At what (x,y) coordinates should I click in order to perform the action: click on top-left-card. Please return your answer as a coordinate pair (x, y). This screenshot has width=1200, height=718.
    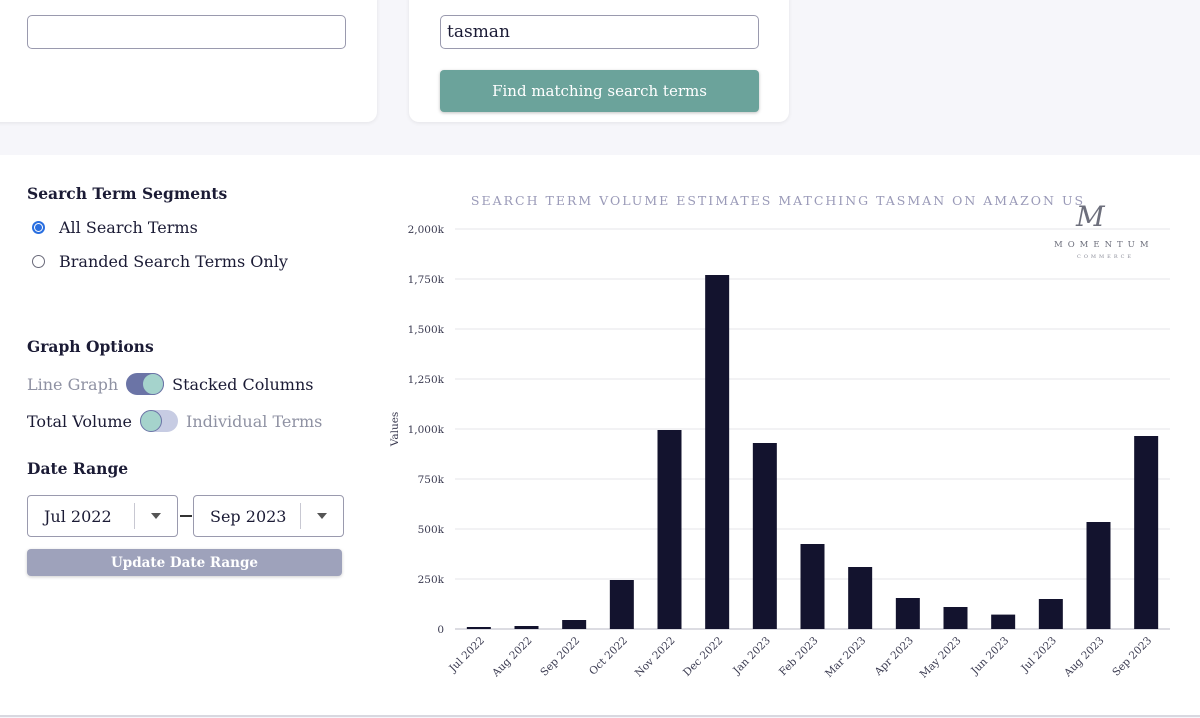
    Looking at the image, I should click on (188, 61).